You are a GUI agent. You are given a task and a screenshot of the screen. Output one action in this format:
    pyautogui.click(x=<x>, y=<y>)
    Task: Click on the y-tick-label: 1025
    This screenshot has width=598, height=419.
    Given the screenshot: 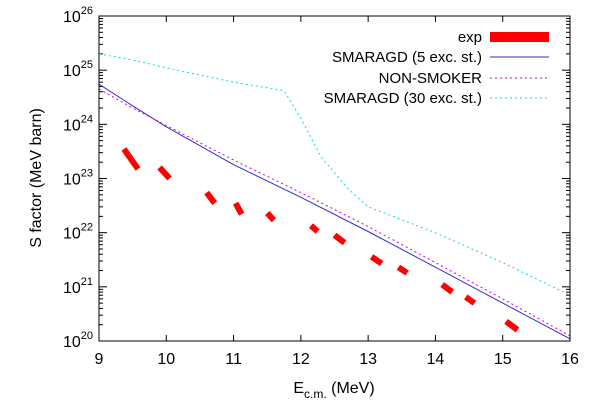 What is the action you would take?
    pyautogui.click(x=78, y=69)
    